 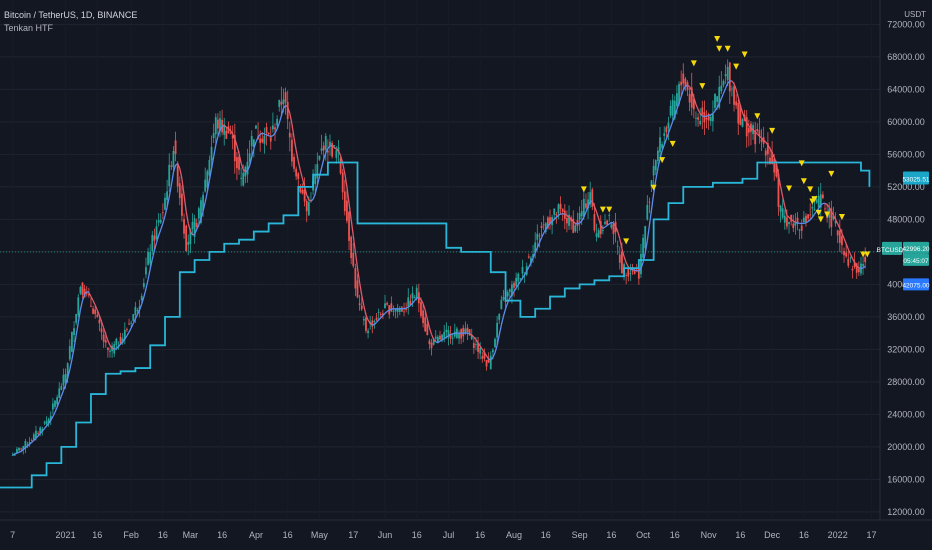 I want to click on x-tick-label: 16, so click(x=480, y=535).